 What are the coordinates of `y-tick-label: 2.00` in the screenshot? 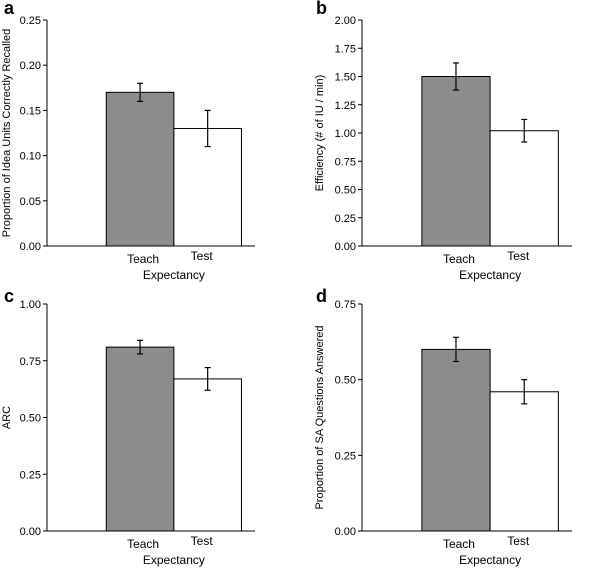 It's located at (345, 21).